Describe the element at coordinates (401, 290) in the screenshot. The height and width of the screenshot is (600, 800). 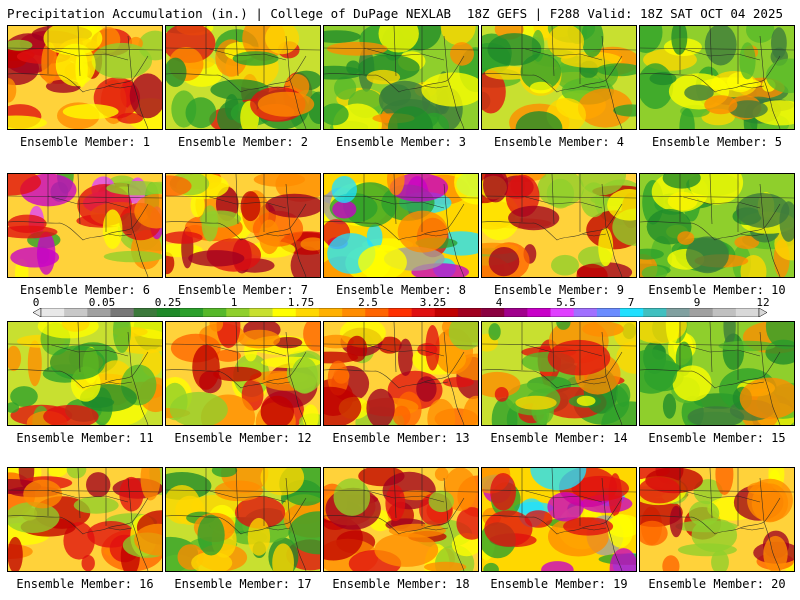
I see `ensemble-member-label: Ensemble Member: 8` at that location.